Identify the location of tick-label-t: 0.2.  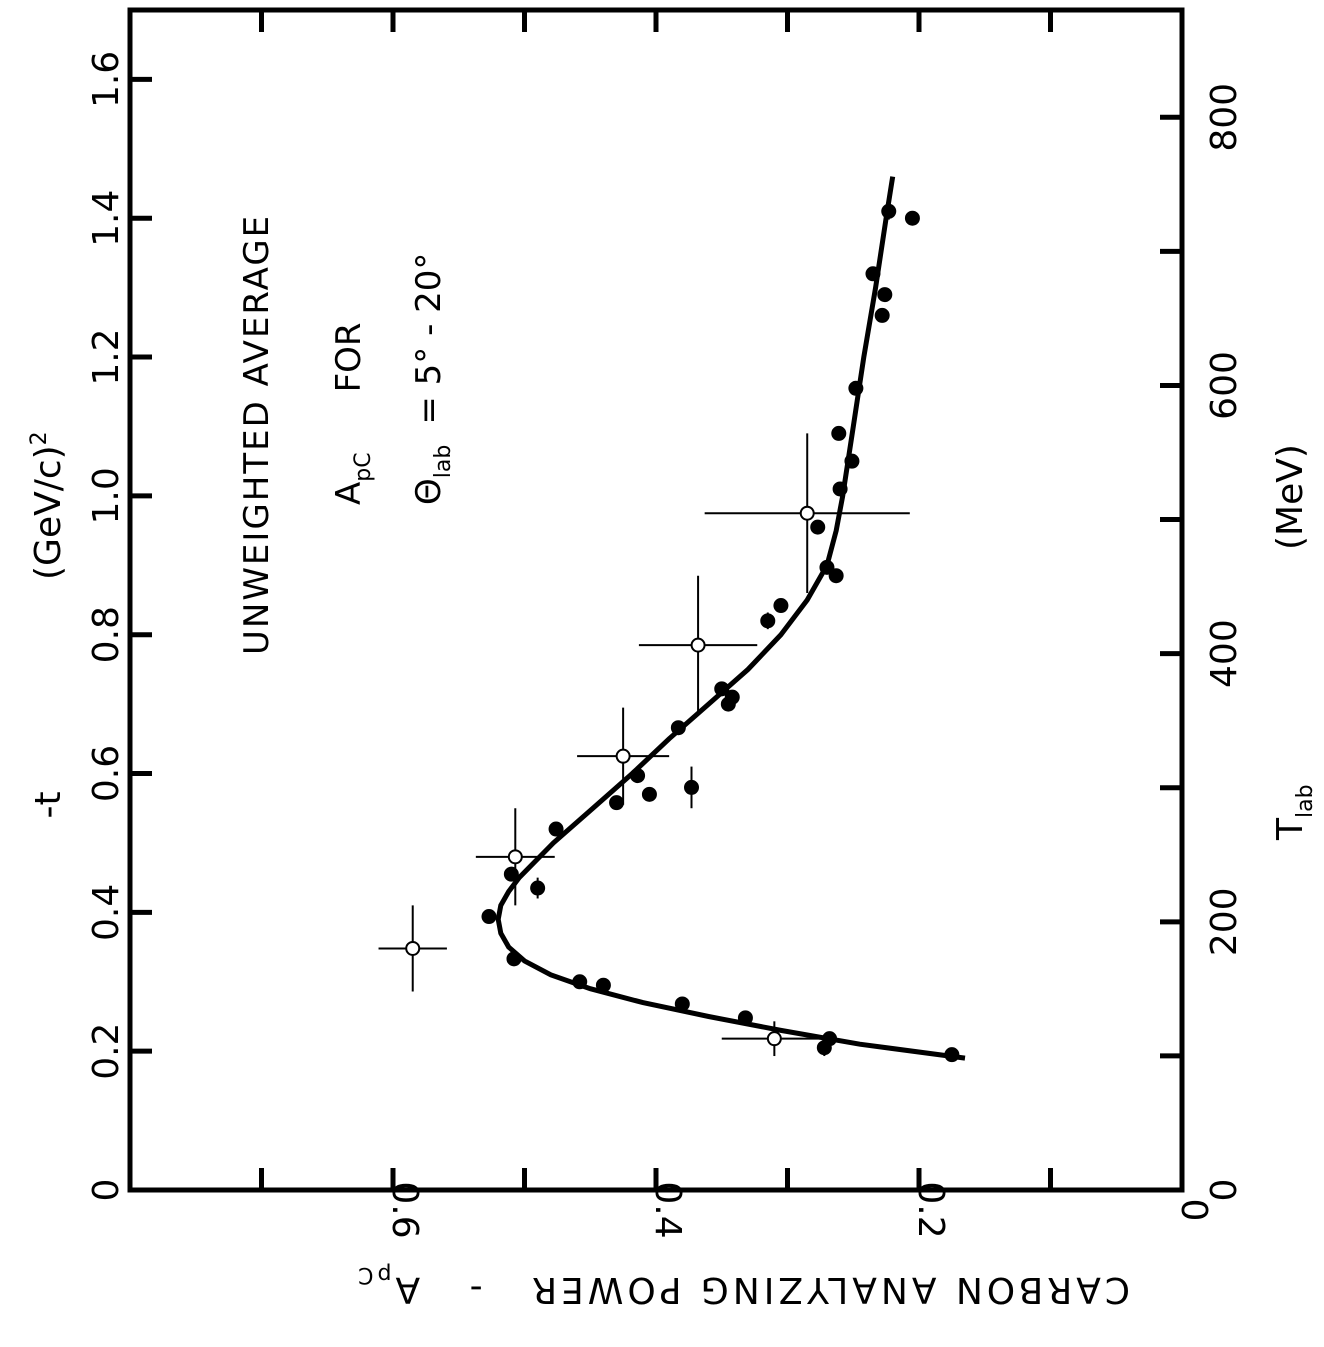
(106, 1051).